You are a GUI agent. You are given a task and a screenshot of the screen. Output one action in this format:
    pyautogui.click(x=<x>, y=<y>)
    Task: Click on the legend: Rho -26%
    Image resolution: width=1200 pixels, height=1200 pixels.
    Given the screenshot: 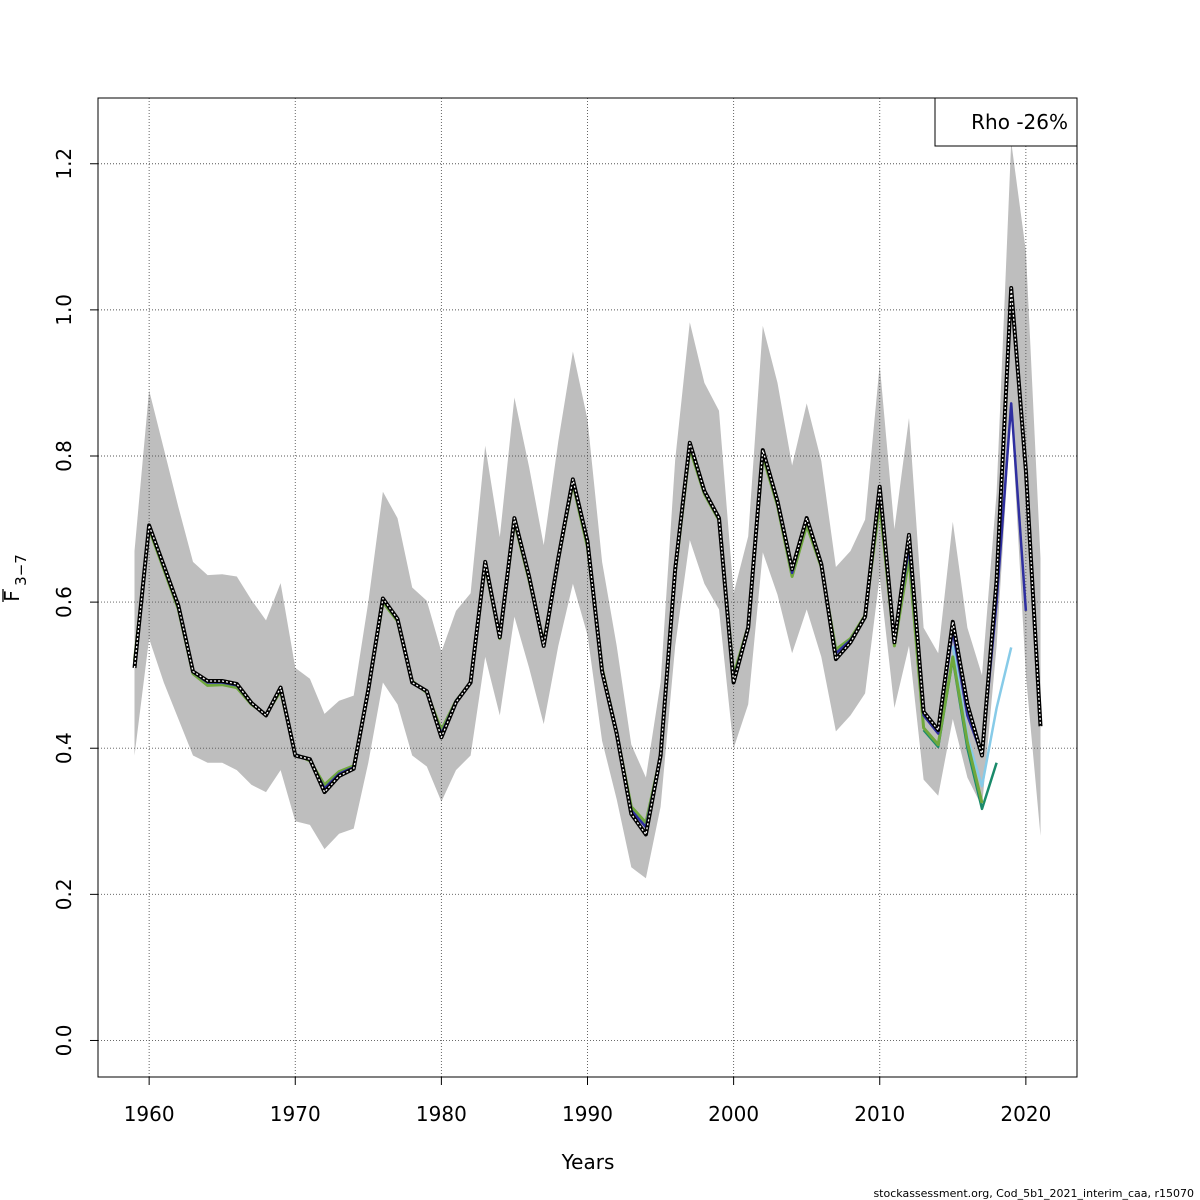 What is the action you would take?
    pyautogui.click(x=1006, y=122)
    